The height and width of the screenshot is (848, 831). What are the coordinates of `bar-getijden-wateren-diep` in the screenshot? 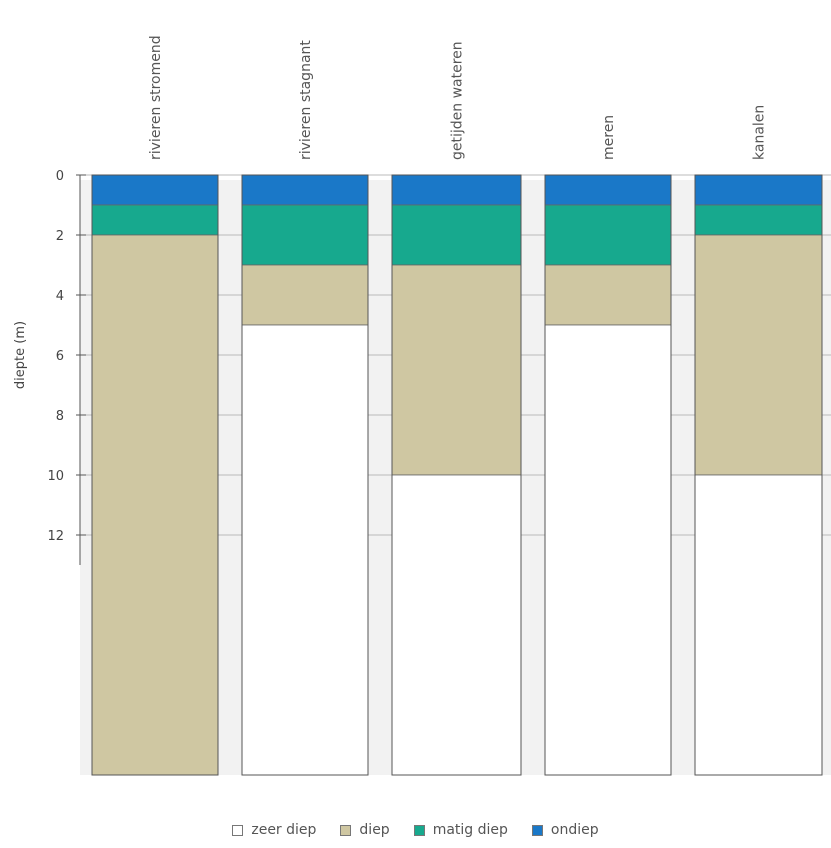 It's located at (456, 370).